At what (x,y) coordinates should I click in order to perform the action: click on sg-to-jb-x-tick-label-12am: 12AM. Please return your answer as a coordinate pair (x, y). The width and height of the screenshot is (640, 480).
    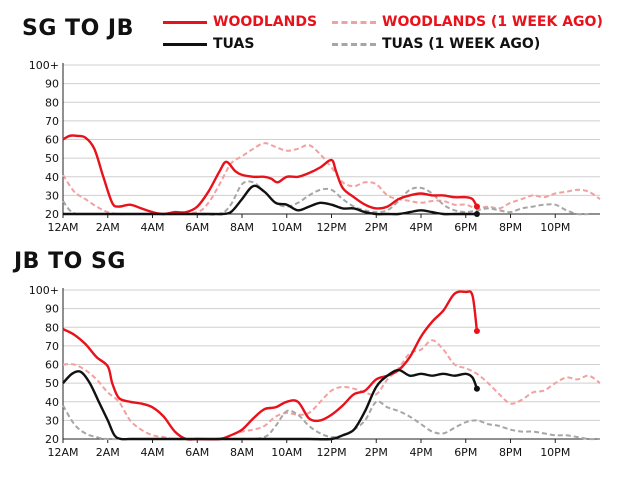
    Looking at the image, I should click on (62, 227).